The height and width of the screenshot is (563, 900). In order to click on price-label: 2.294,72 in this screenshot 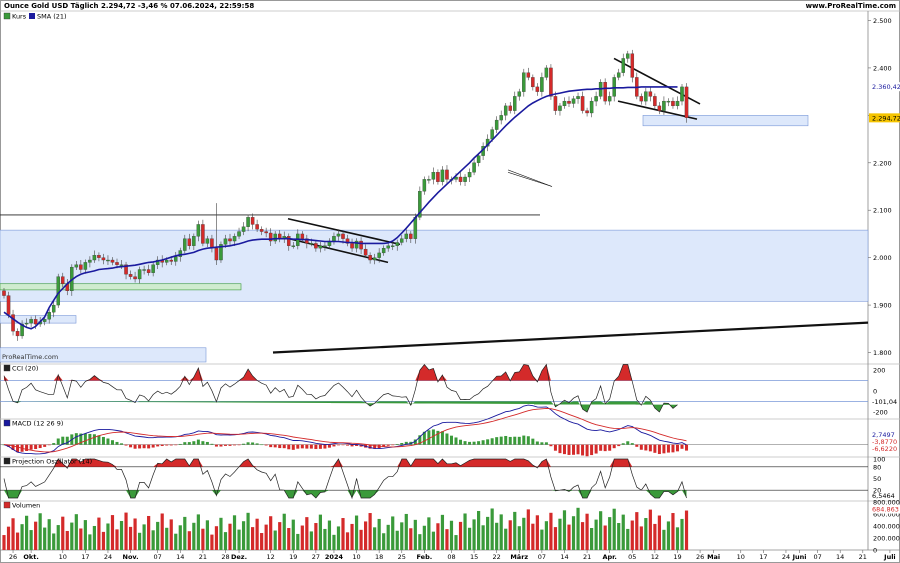, I will do `click(886, 118)`.